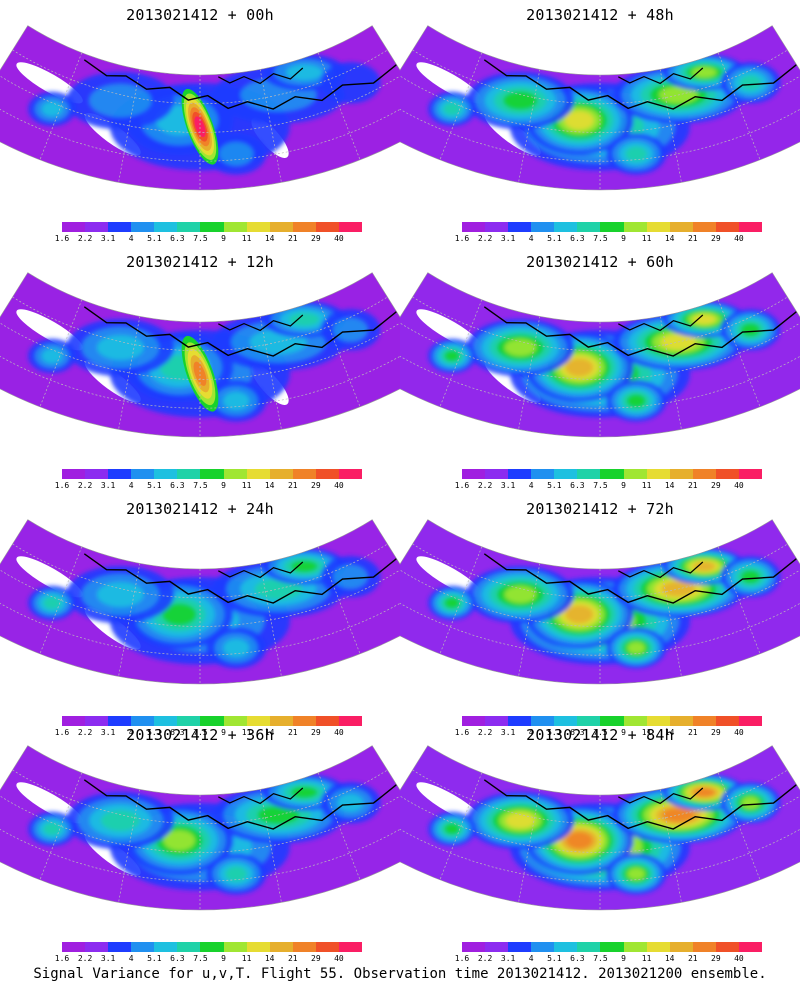  Describe the element at coordinates (246, 732) in the screenshot. I see `colorbar-tick-label: 11` at that location.